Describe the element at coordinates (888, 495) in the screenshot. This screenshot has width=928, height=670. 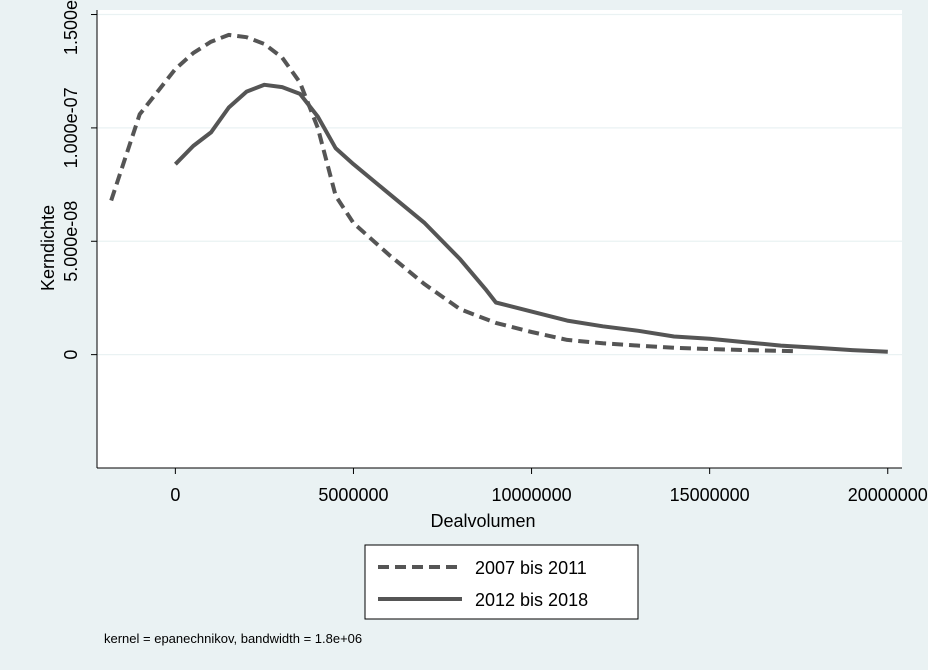
I see `x-tick-label-4: 20000000` at that location.